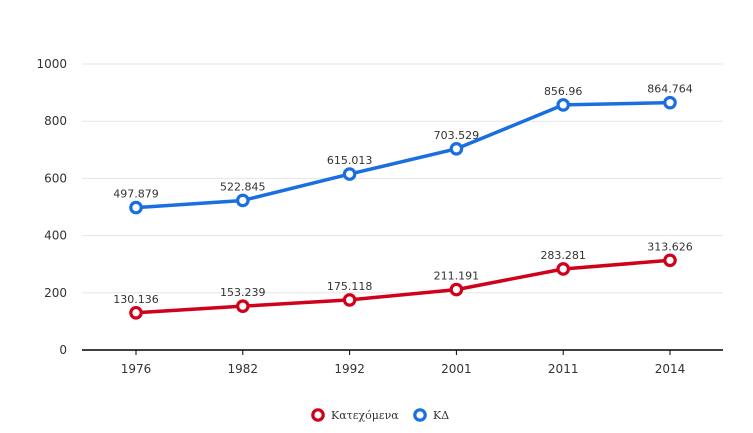 The height and width of the screenshot is (433, 753). What do you see at coordinates (349, 369) in the screenshot?
I see `x-tick-label: 1992` at bounding box center [349, 369].